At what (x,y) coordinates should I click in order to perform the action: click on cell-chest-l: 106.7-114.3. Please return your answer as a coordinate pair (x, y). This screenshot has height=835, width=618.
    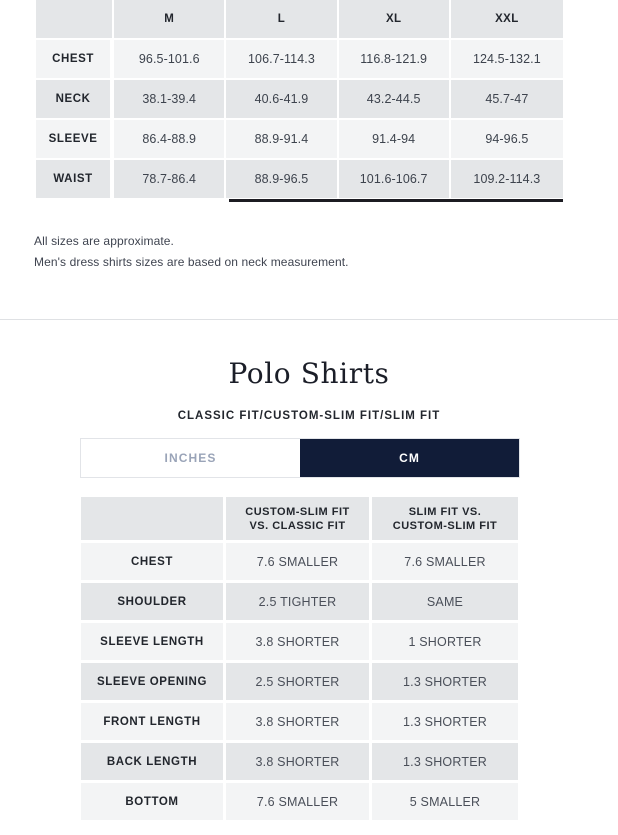
    Looking at the image, I should click on (282, 60).